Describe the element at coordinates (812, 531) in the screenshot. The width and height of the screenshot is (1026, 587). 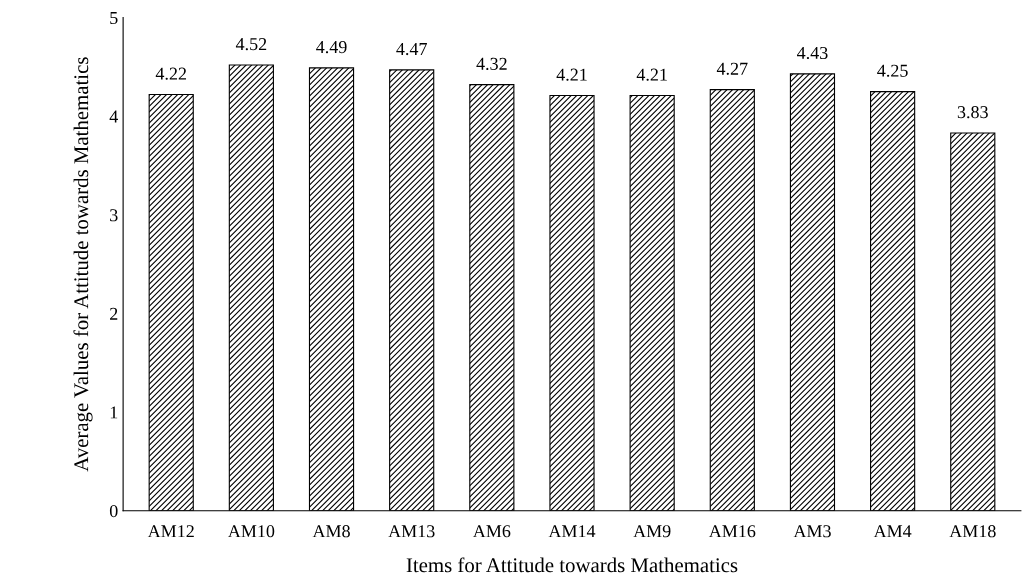
I see `x-tick-label: AM3` at that location.